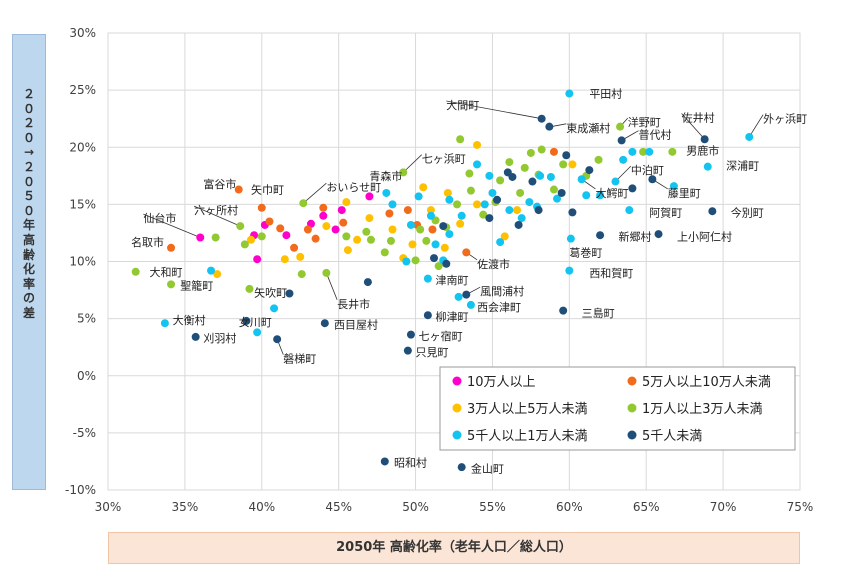  I want to click on x-axis-title: 2050年 高齢化率（老年人口／総人口）, so click(454, 547).